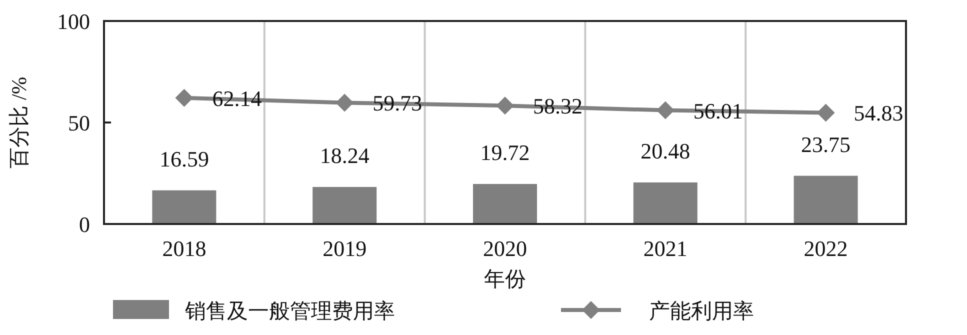 The height and width of the screenshot is (335, 967). What do you see at coordinates (826, 248) in the screenshot?
I see `x-tick-label: 2022` at bounding box center [826, 248].